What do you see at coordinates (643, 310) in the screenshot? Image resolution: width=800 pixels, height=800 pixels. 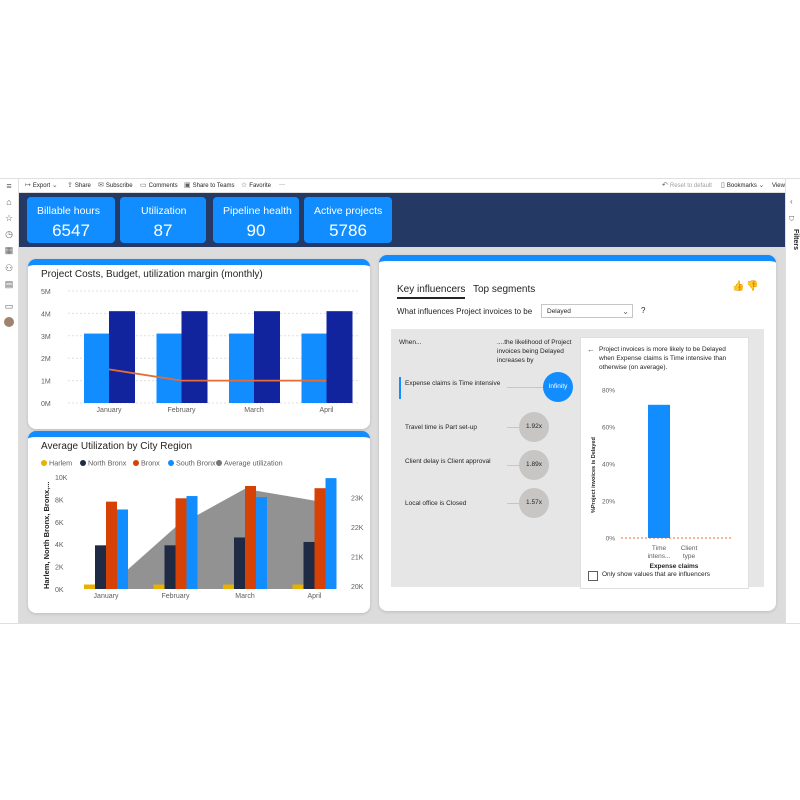 I see `help-icon: ?` at bounding box center [643, 310].